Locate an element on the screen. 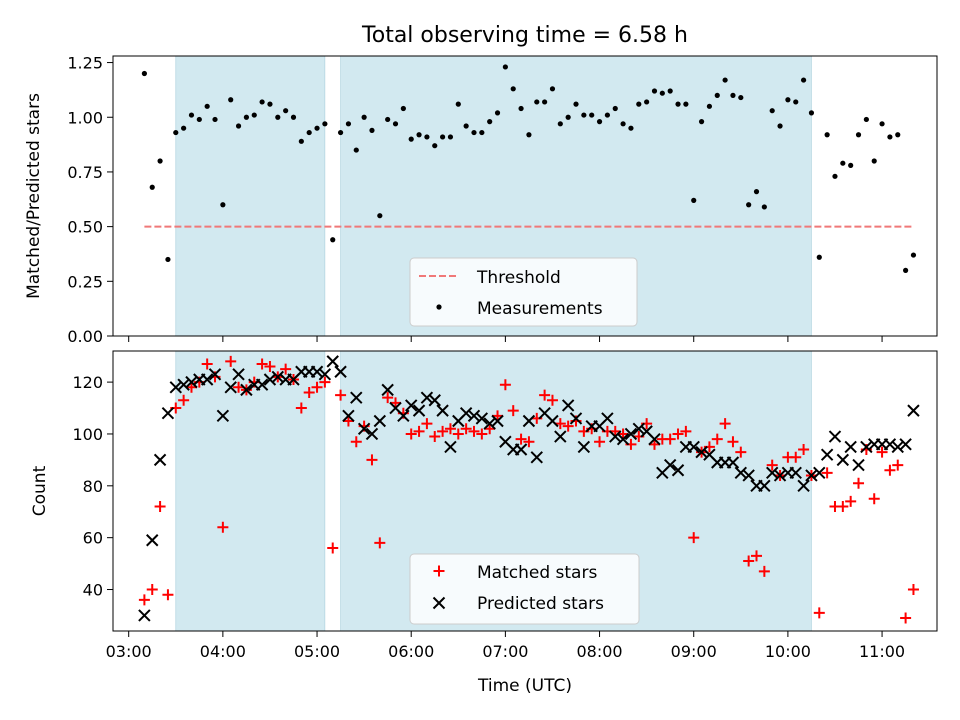 The image size is (960, 720). count-legend-box is located at coordinates (524, 589).